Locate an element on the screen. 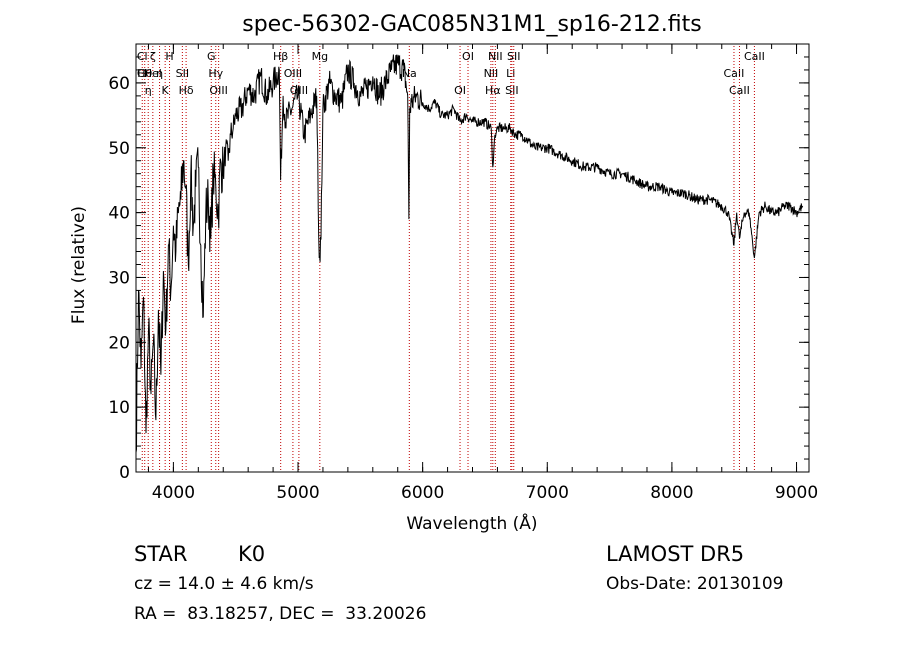 This screenshot has width=900, height=649. y-tick-label: 50 is located at coordinates (119, 149).